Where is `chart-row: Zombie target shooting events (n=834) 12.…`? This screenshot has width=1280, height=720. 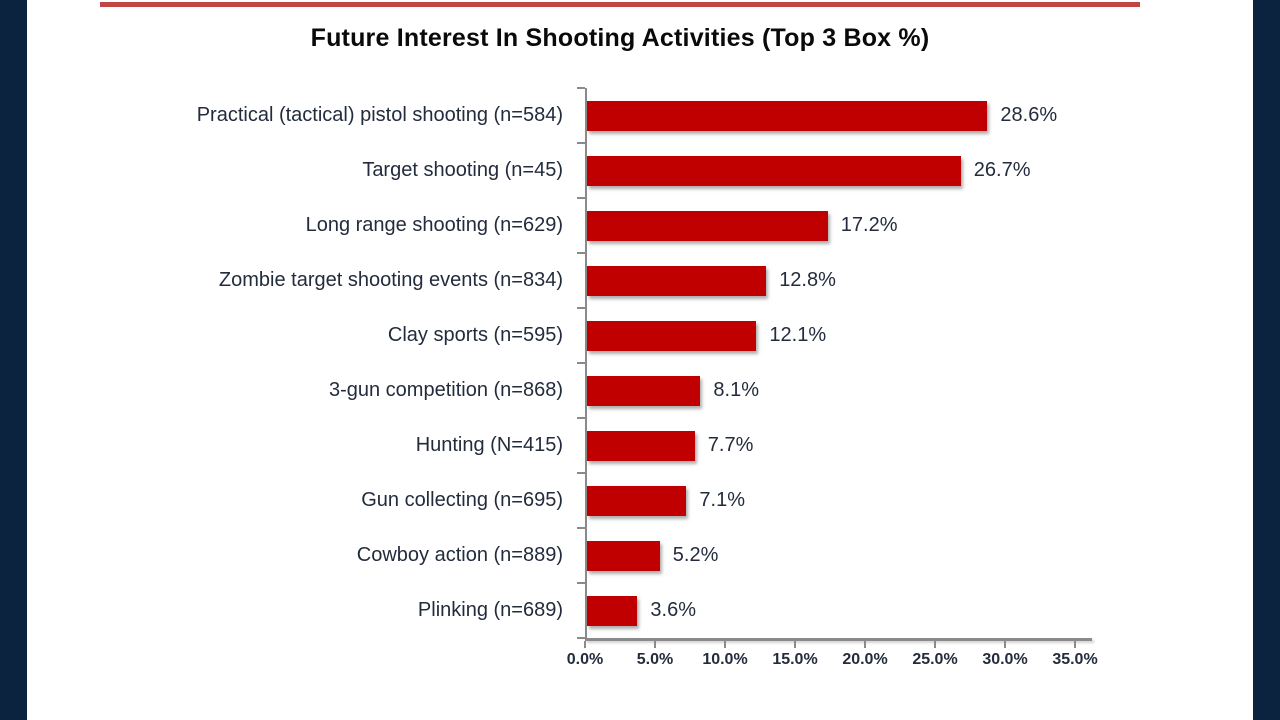
chart-row: Zombie target shooting events (n=834) 12.… is located at coordinates (655, 280).